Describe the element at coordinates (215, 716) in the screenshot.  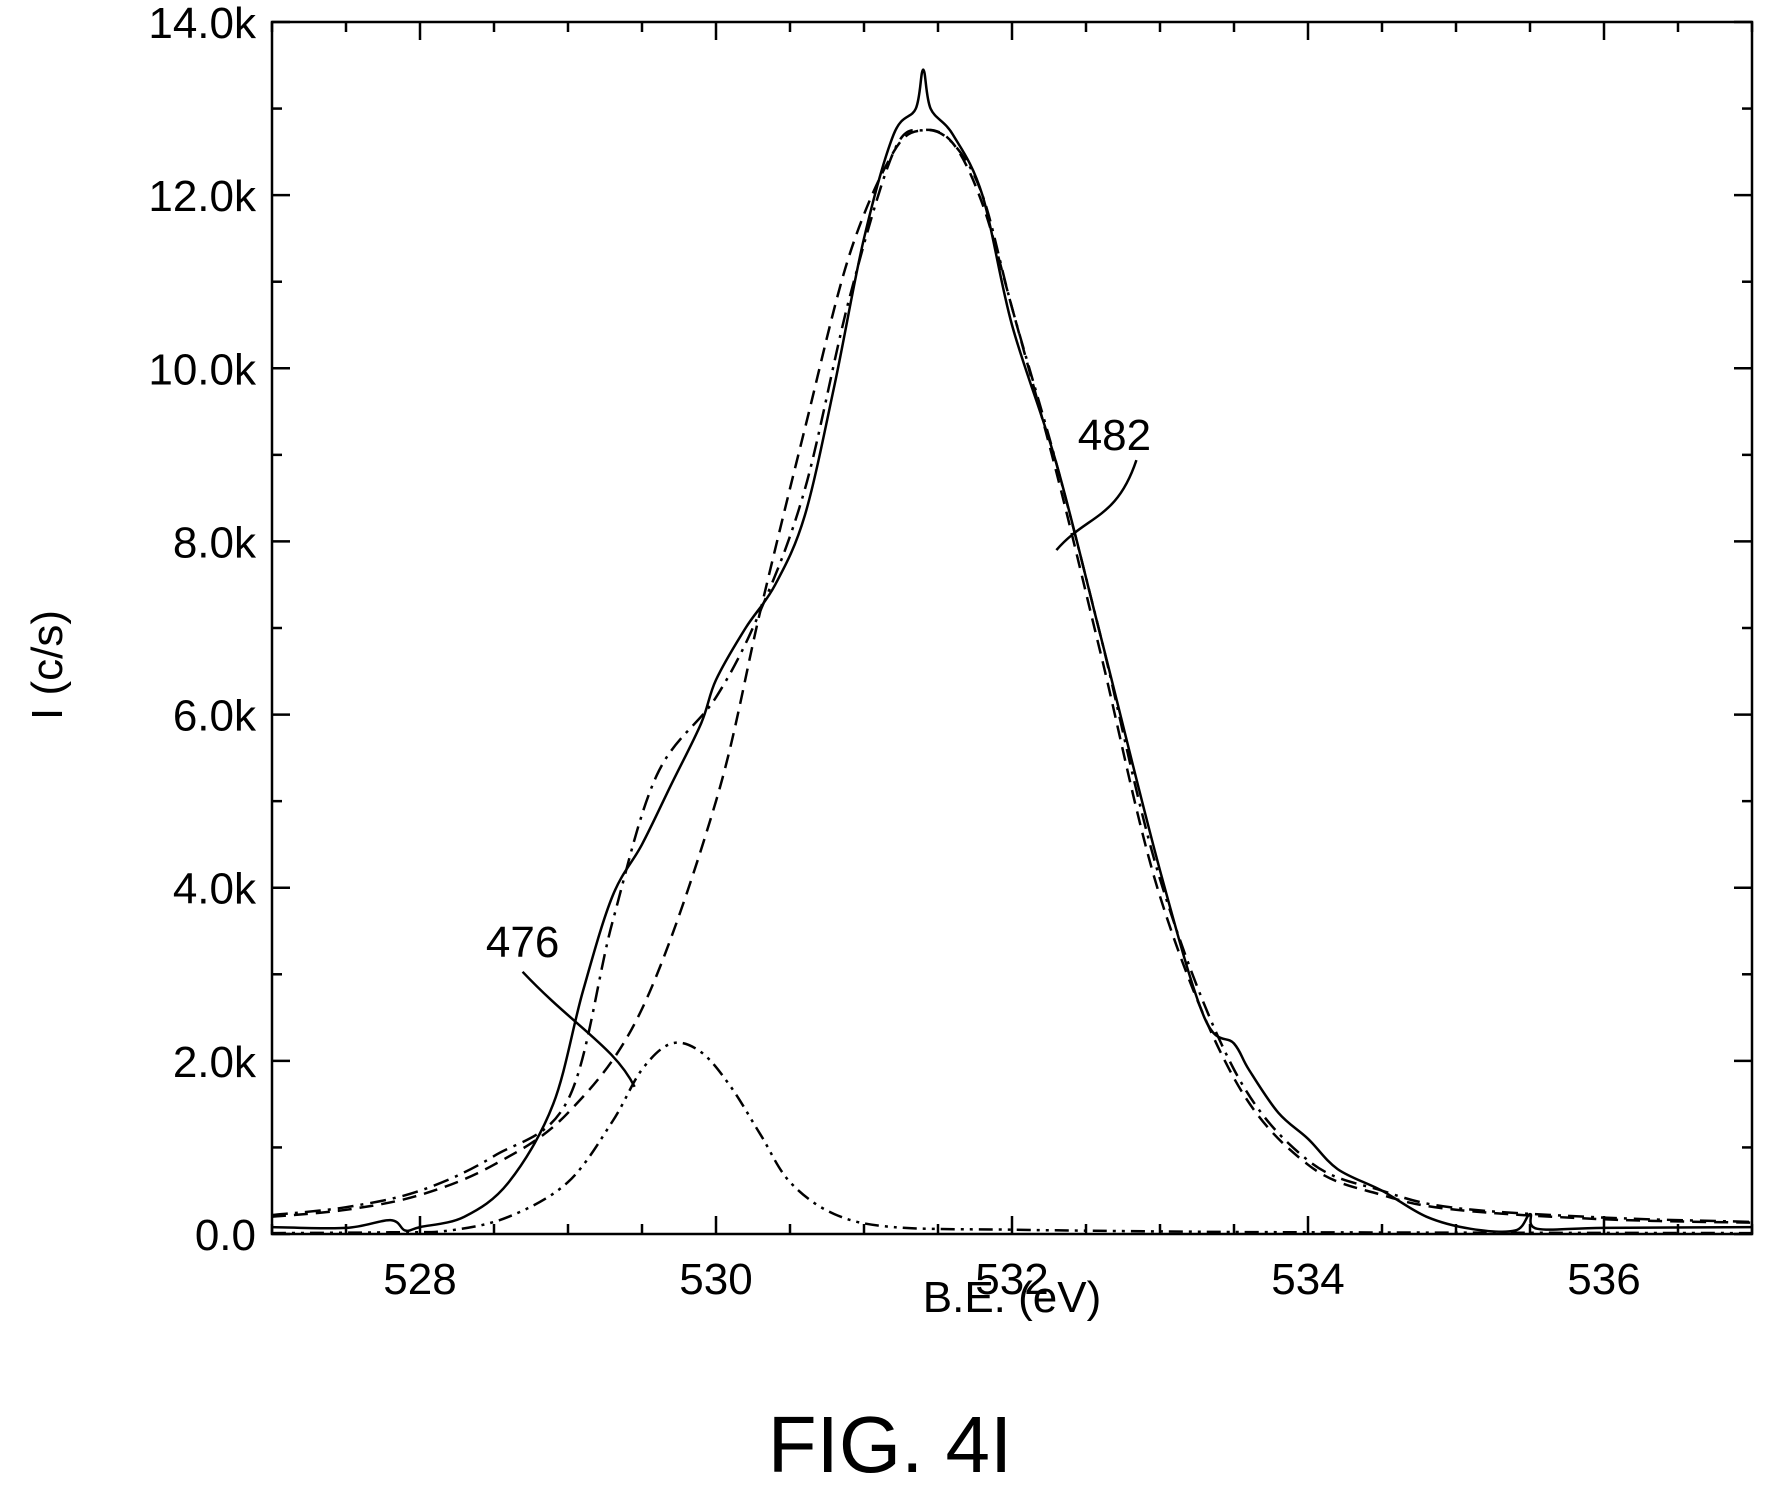
I see `y-tick-label: 6.0k` at that location.